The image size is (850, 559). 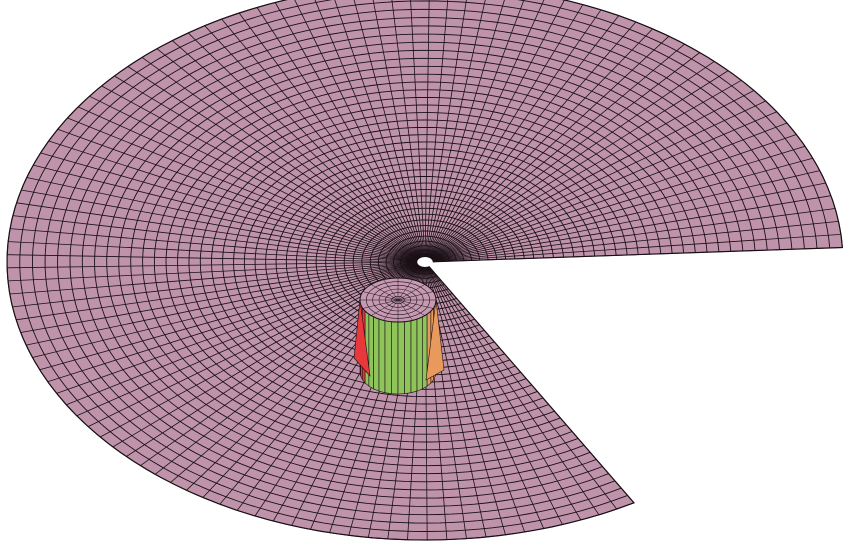 What do you see at coordinates (362, 338) in the screenshot?
I see `cylinder-red-flare` at bounding box center [362, 338].